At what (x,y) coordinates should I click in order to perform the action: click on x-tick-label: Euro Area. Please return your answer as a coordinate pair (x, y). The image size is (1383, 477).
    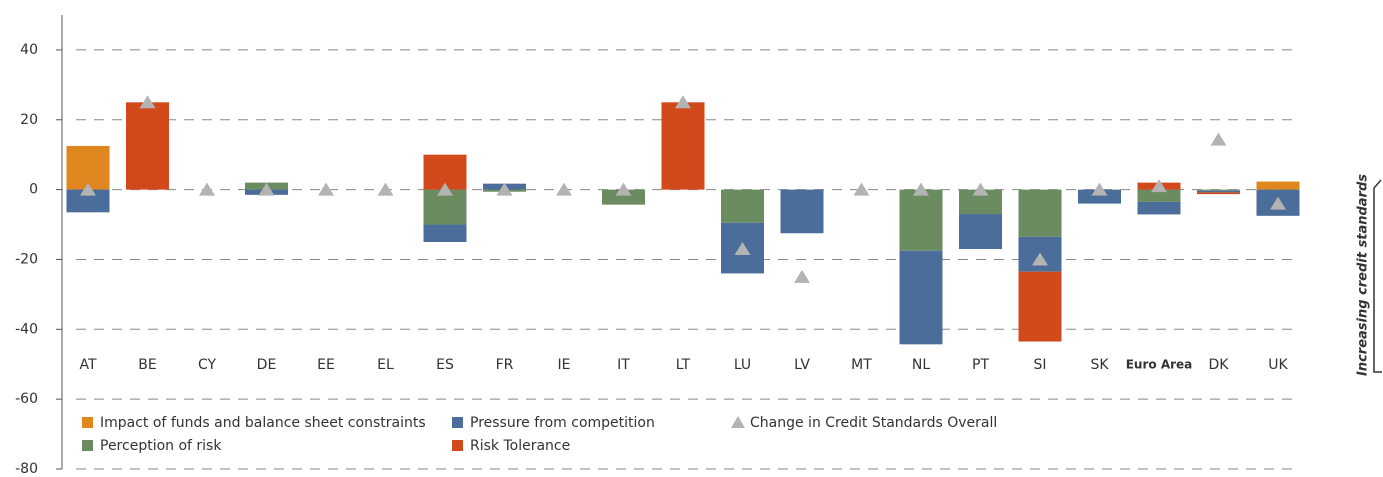
    Looking at the image, I should click on (1159, 365).